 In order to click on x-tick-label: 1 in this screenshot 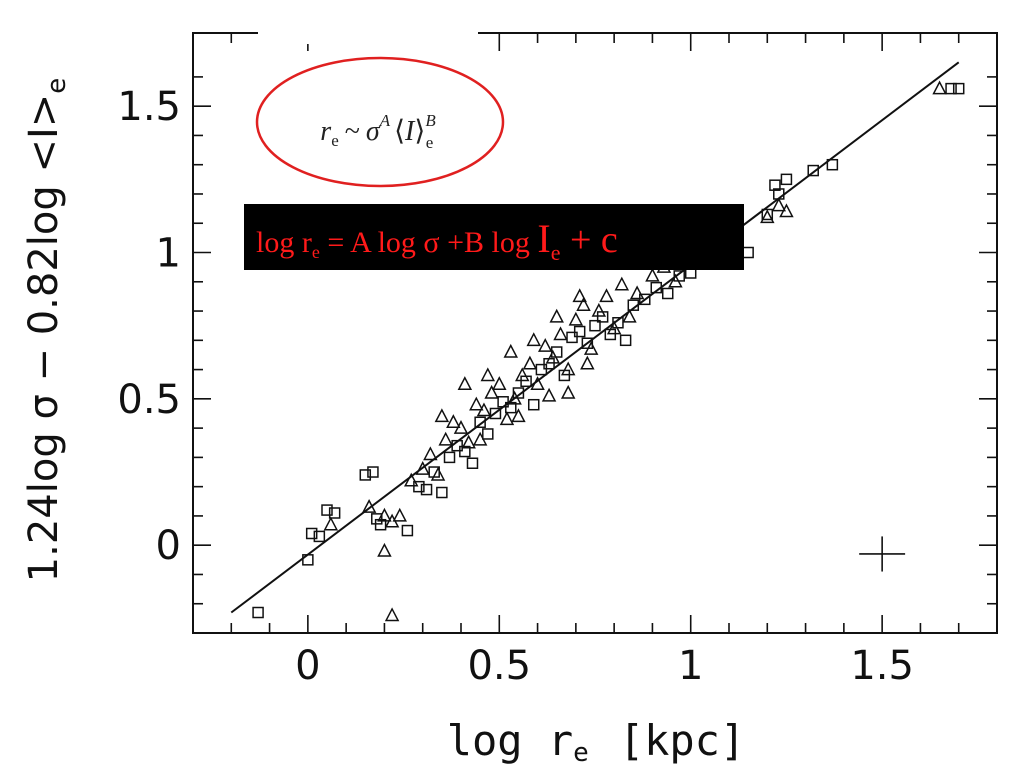, I will do `click(690, 666)`.